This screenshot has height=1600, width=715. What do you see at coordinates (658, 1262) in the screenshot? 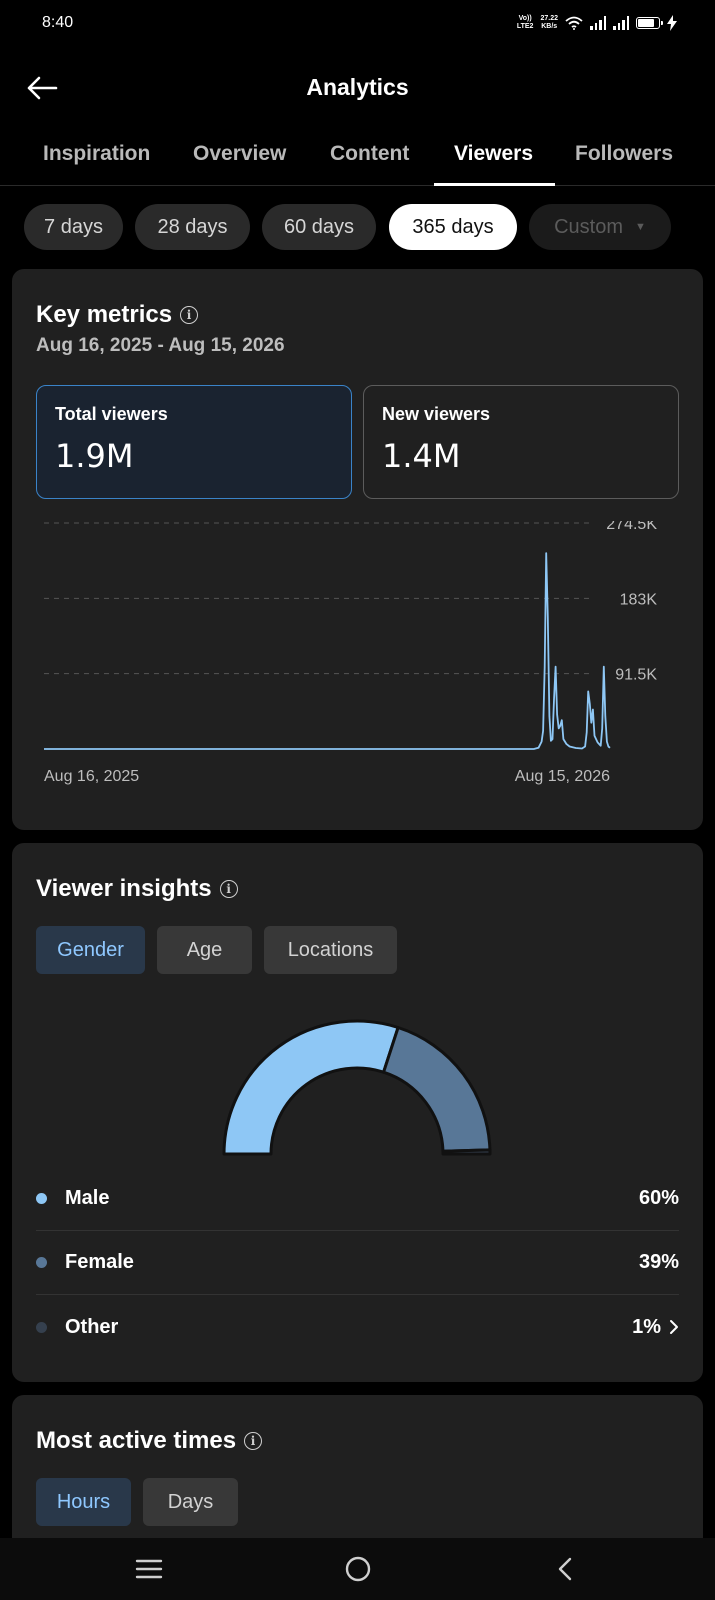
I see `female-value: 39%` at bounding box center [658, 1262].